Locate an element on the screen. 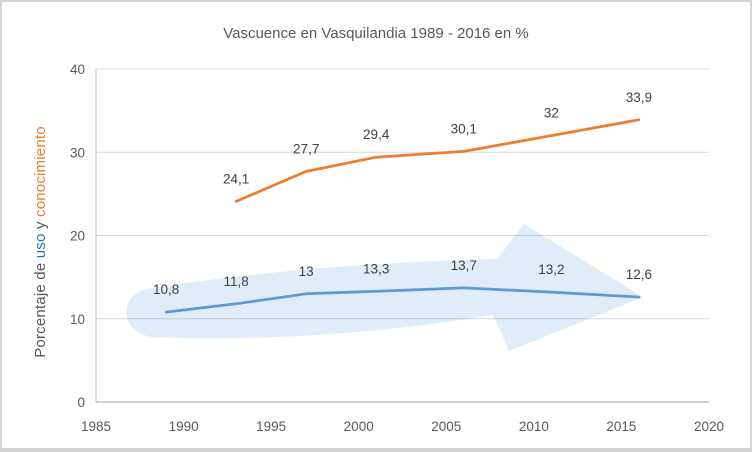  uso-data-label: 13 is located at coordinates (306, 271).